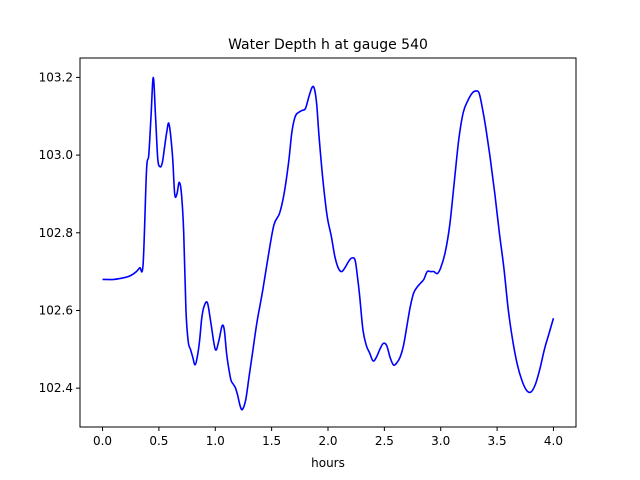 This screenshot has height=480, width=640. I want to click on x-tick-label: 2.5, so click(384, 441).